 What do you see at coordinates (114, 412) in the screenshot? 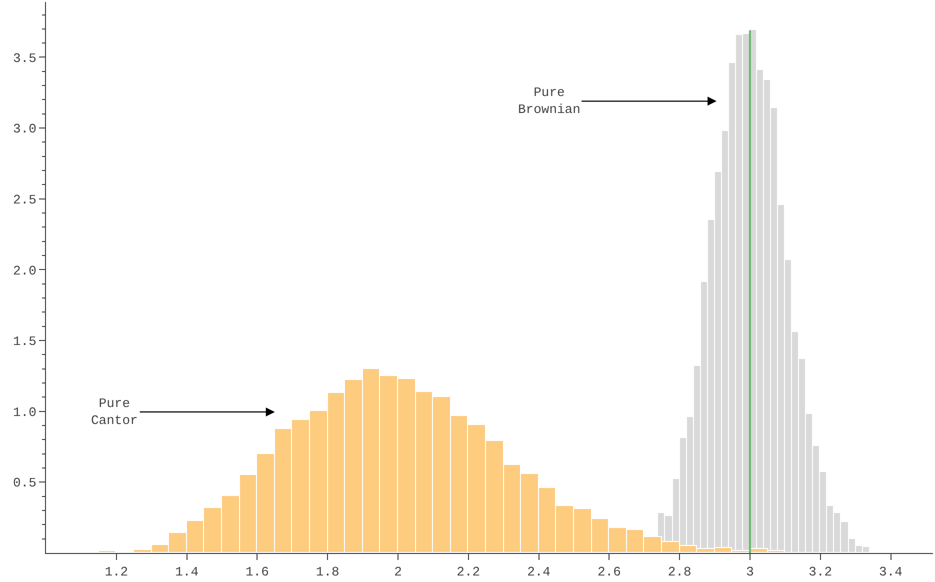
I see `annotation: Pure Cantor` at bounding box center [114, 412].